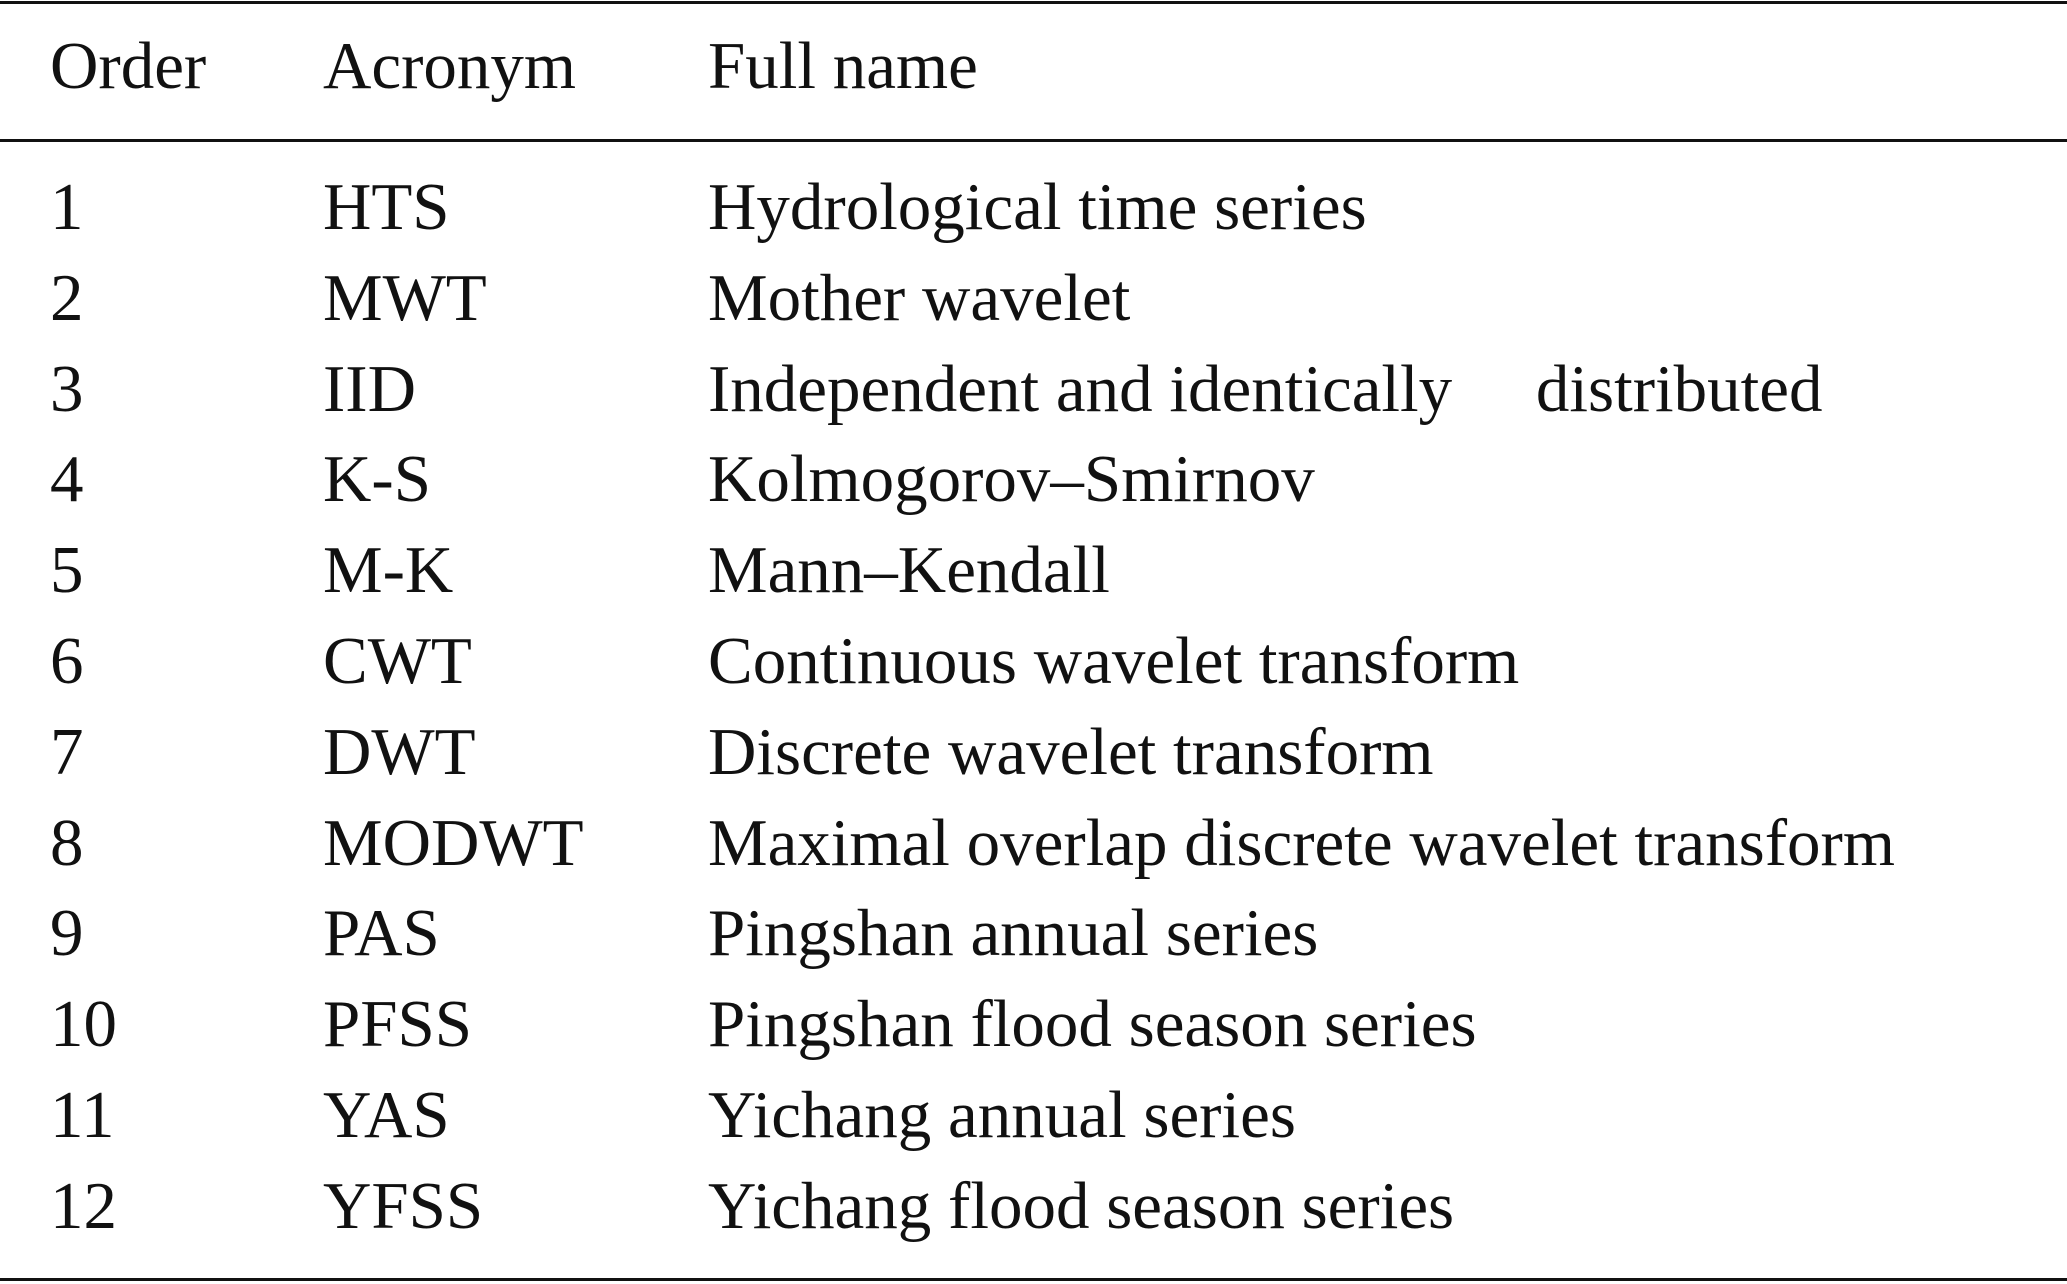  What do you see at coordinates (843, 66) in the screenshot?
I see `header-cell: Full name` at bounding box center [843, 66].